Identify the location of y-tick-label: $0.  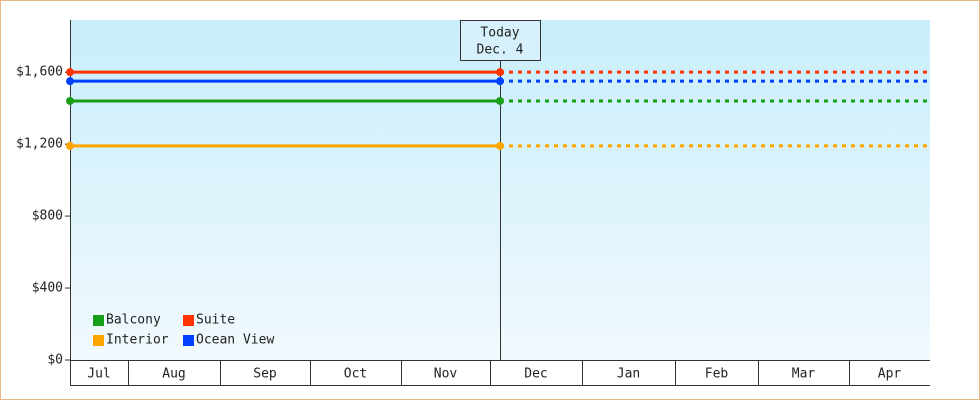
(55, 360).